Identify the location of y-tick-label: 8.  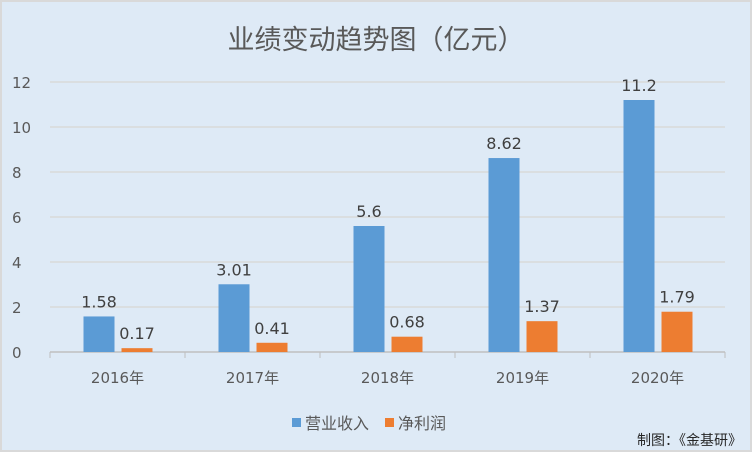
(17, 173).